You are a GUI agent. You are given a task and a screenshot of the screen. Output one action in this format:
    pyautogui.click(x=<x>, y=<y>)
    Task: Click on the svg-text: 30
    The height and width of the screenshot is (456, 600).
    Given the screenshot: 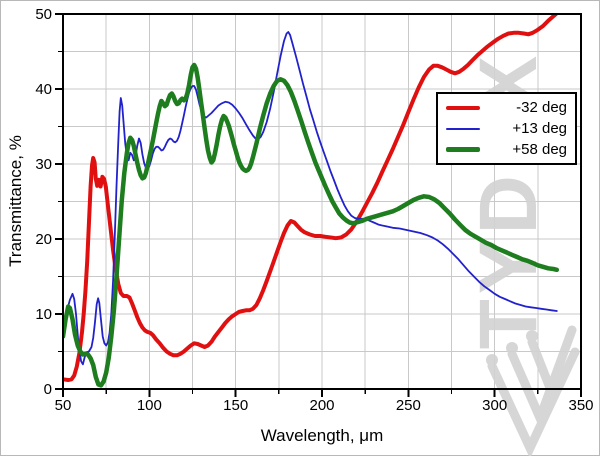 What is the action you would take?
    pyautogui.click(x=43, y=164)
    